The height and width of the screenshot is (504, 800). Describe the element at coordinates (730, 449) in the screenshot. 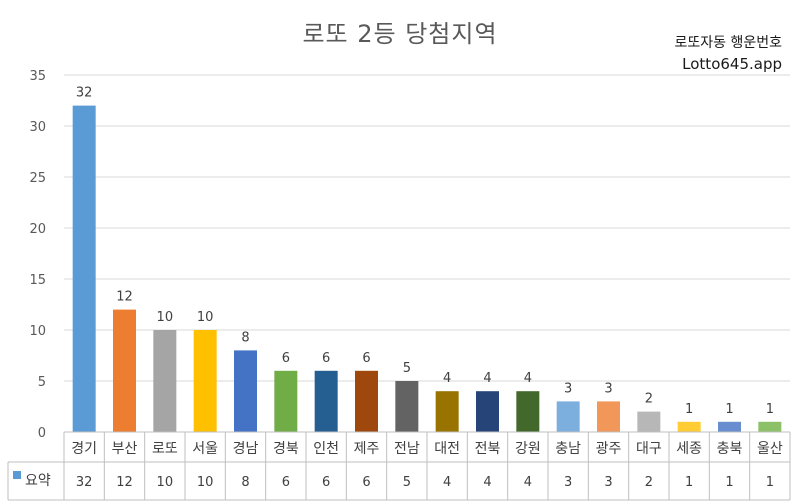

I see `category-label: 충북` at that location.